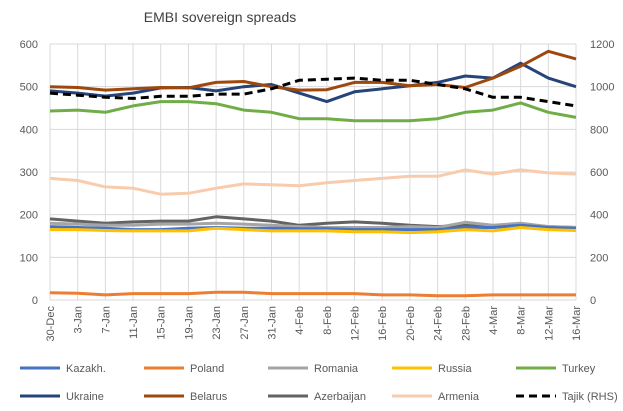 Image resolution: width=623 pixels, height=411 pixels. I want to click on series-line-tajik-rhs, so click(313, 92).